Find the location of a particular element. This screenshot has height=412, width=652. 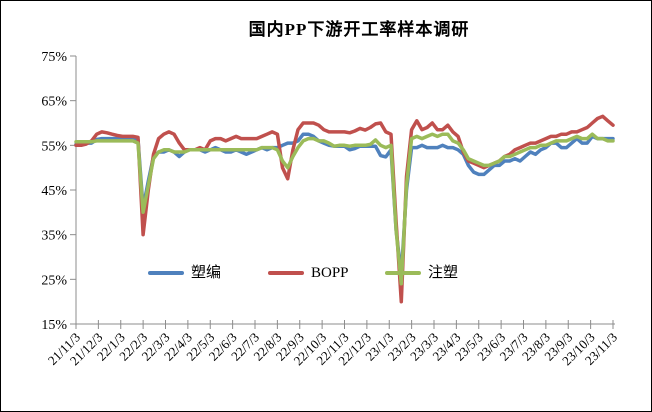

chart-title: 国内PP下游开工率样本调研 is located at coordinates (359, 29).